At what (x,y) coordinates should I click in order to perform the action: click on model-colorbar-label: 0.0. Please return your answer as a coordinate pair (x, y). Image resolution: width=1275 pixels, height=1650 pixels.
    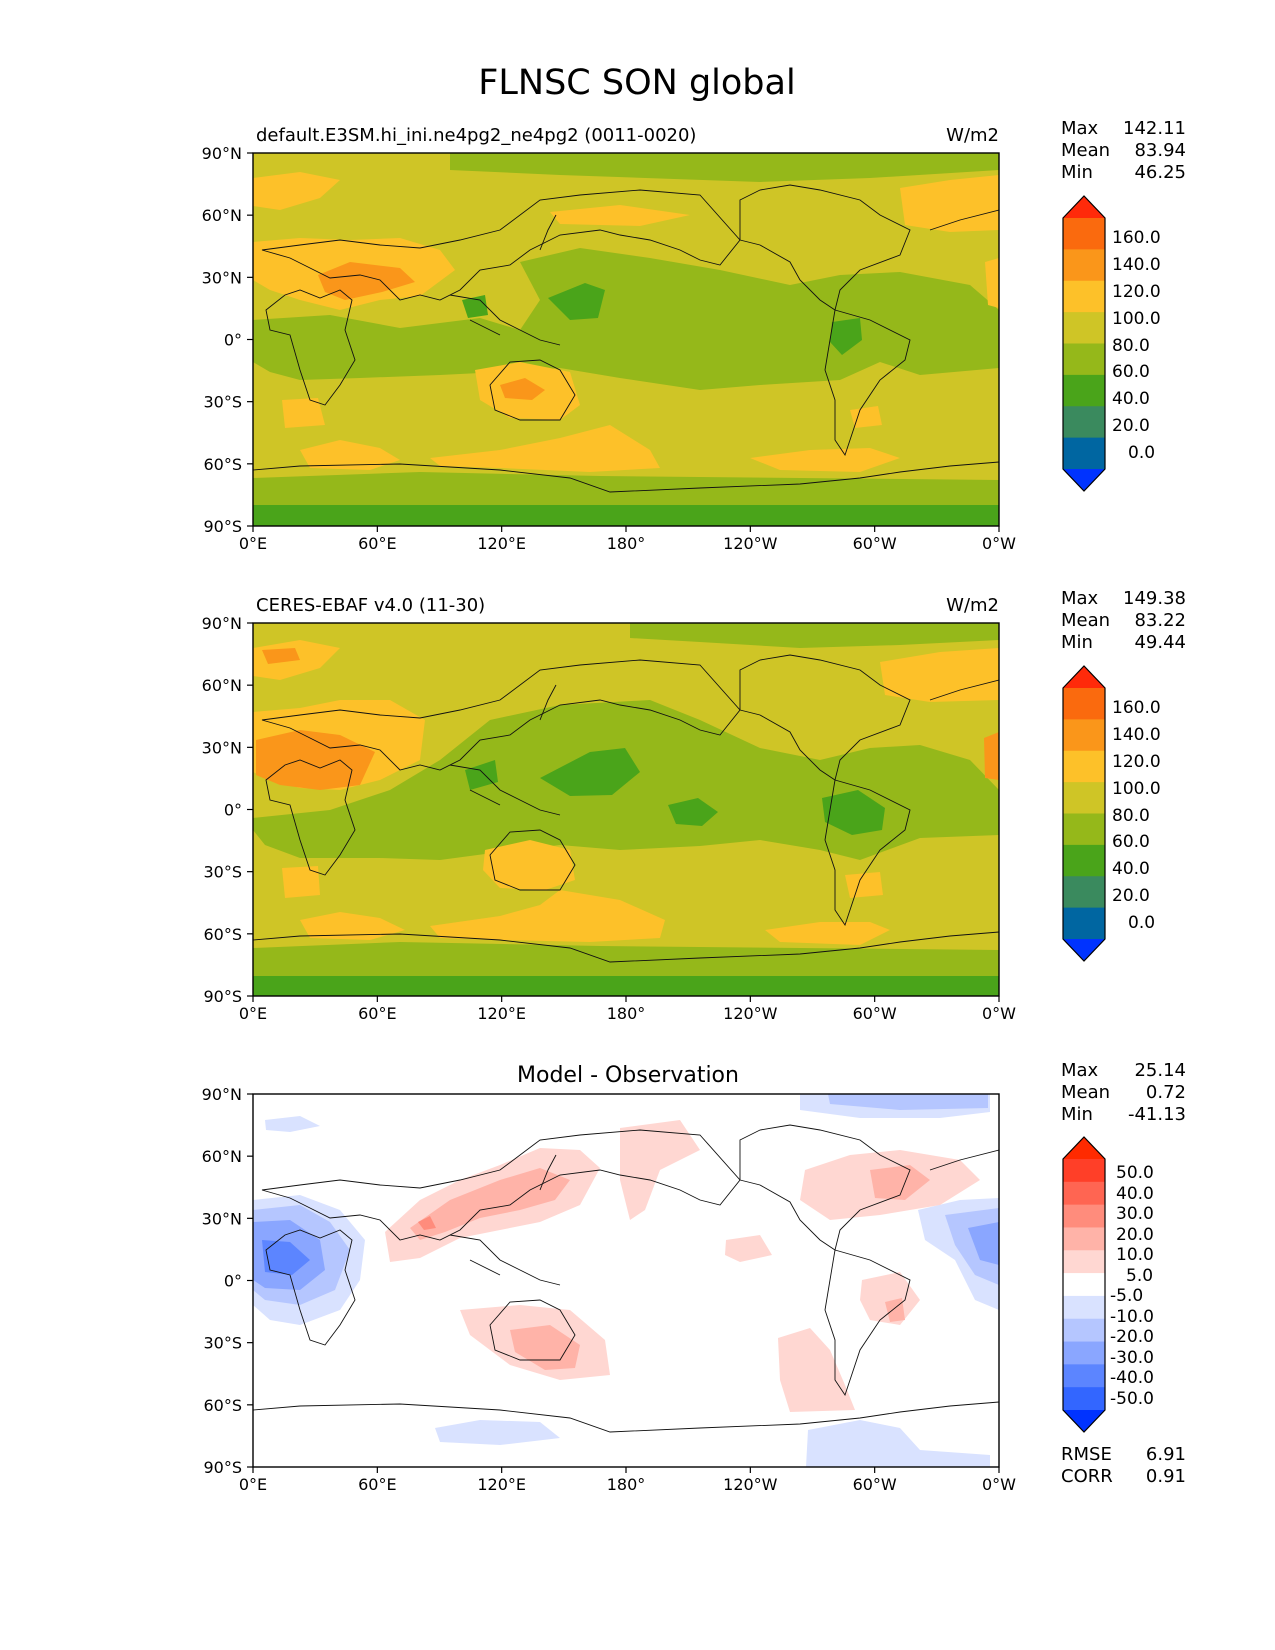
    Looking at the image, I should click on (1141, 453).